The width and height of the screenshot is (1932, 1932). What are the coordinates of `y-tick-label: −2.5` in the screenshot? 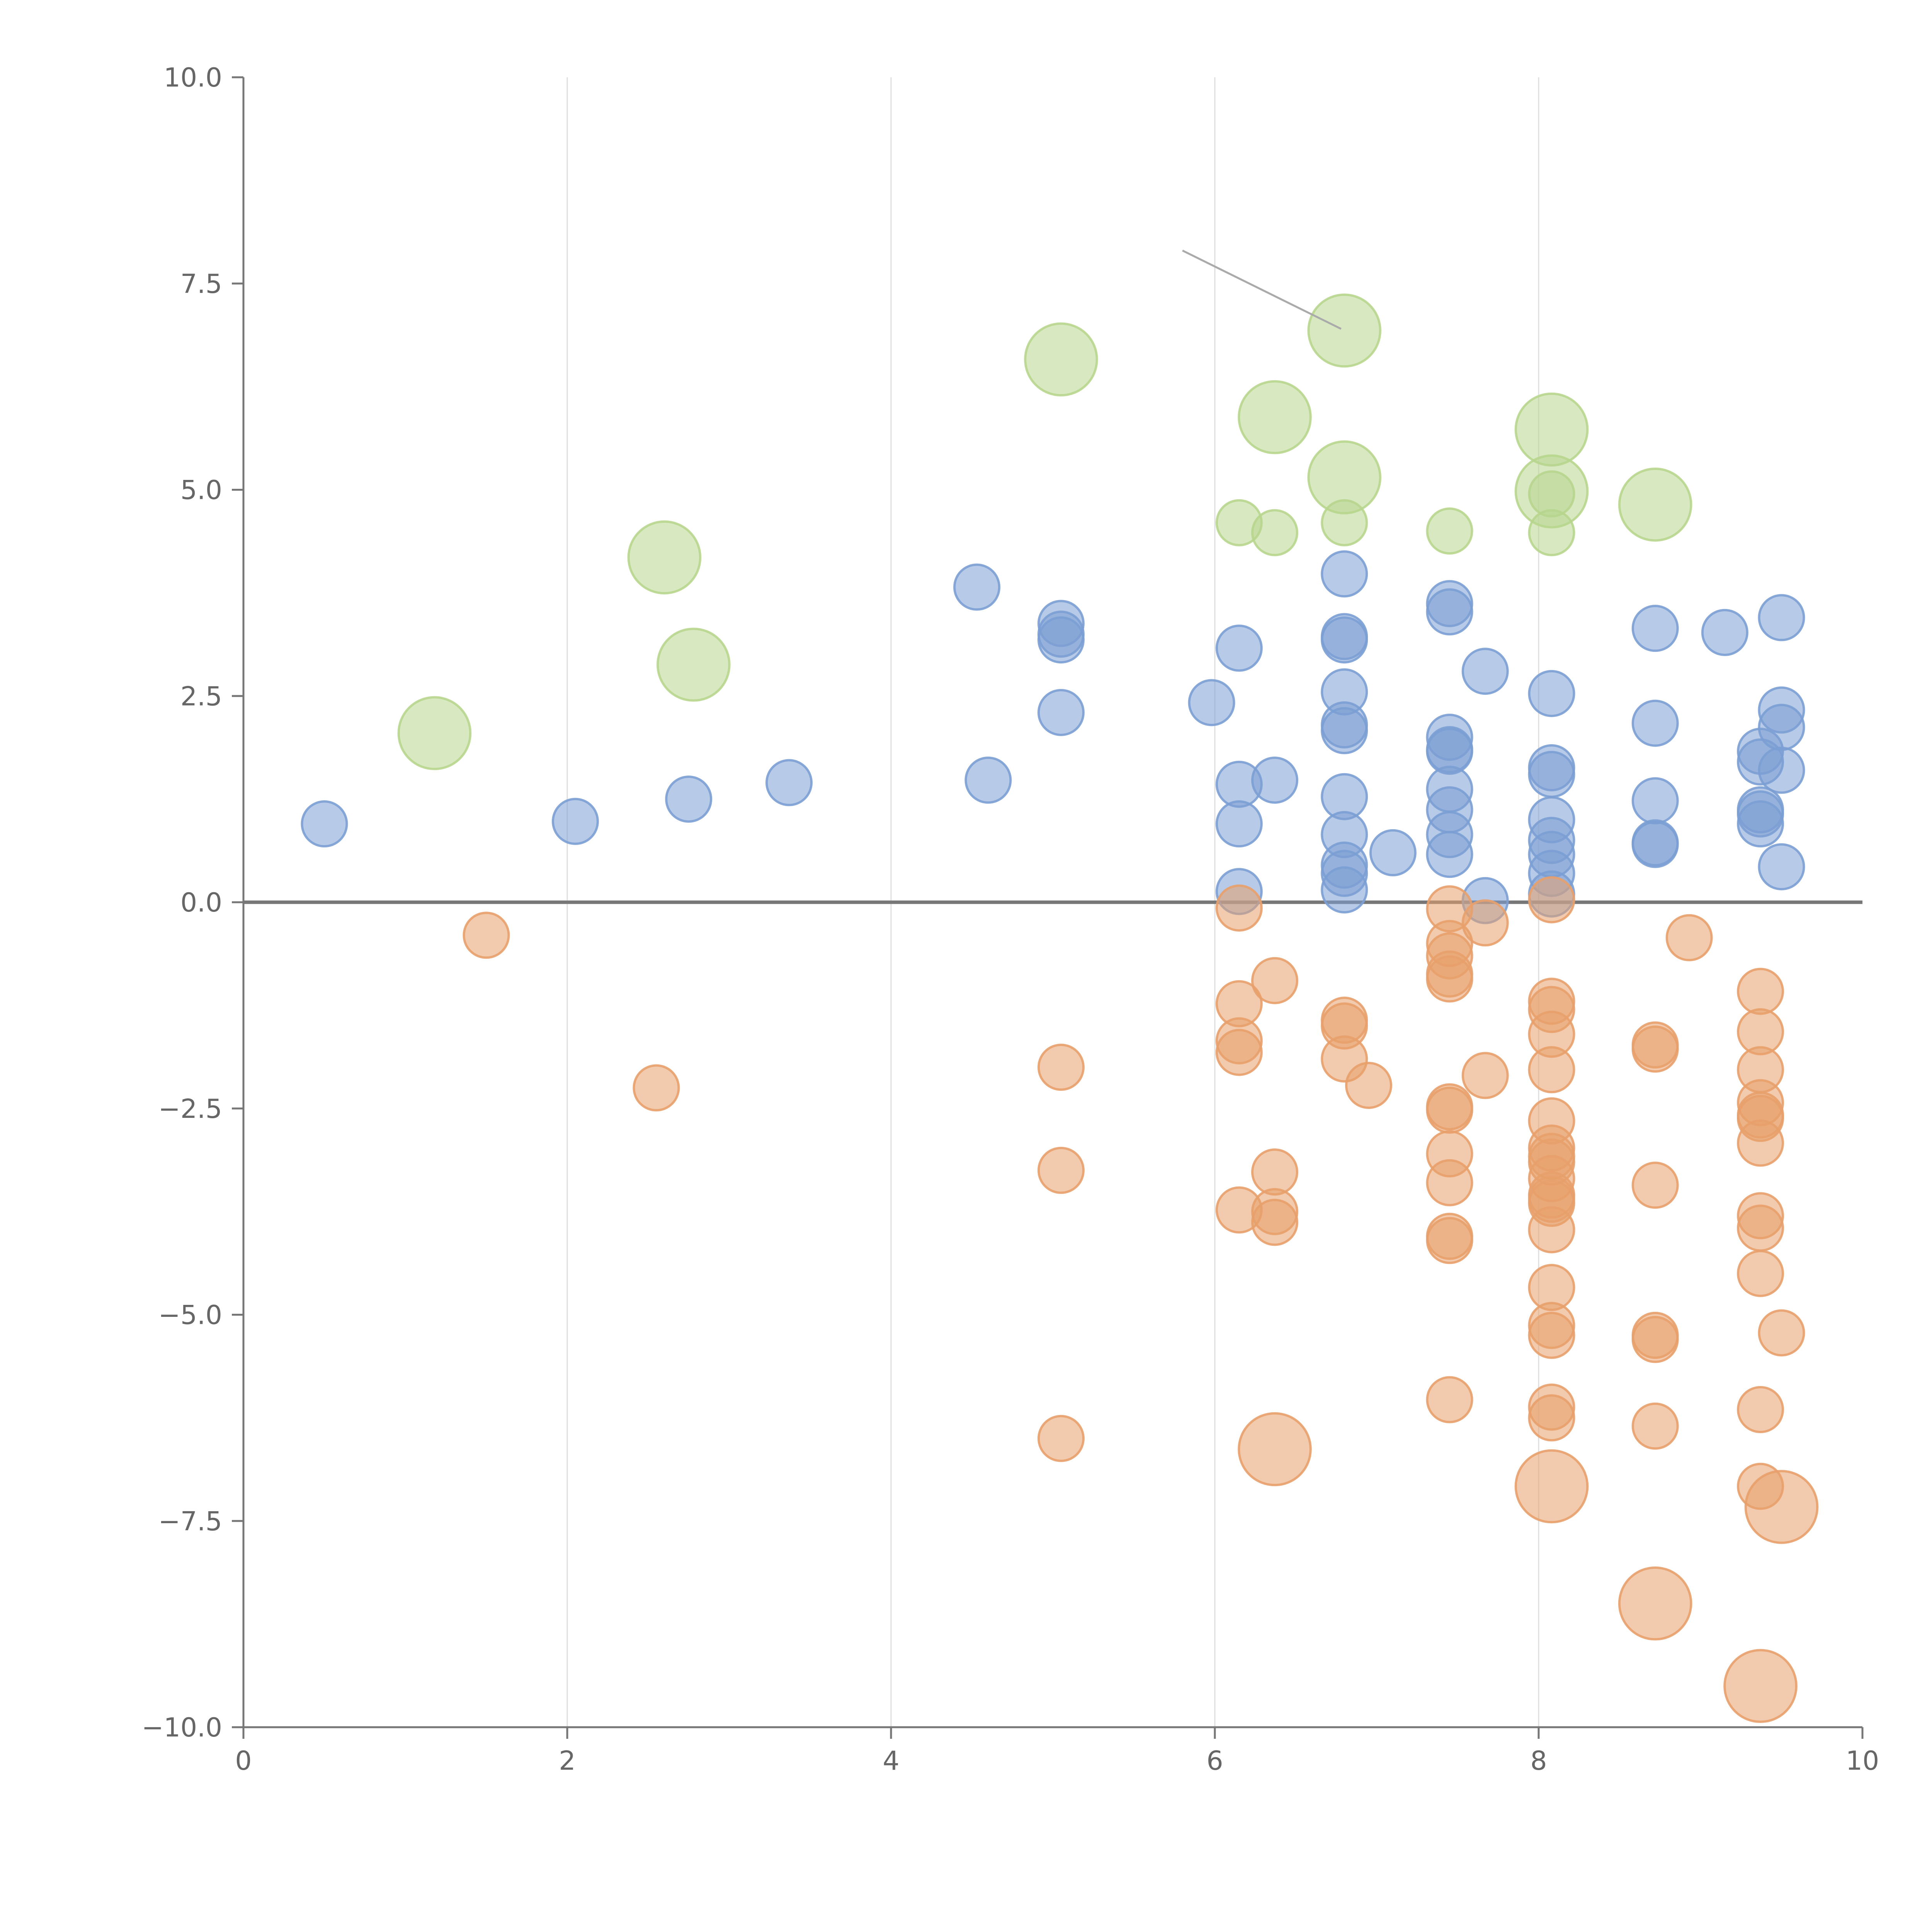 It's located at (190, 1109).